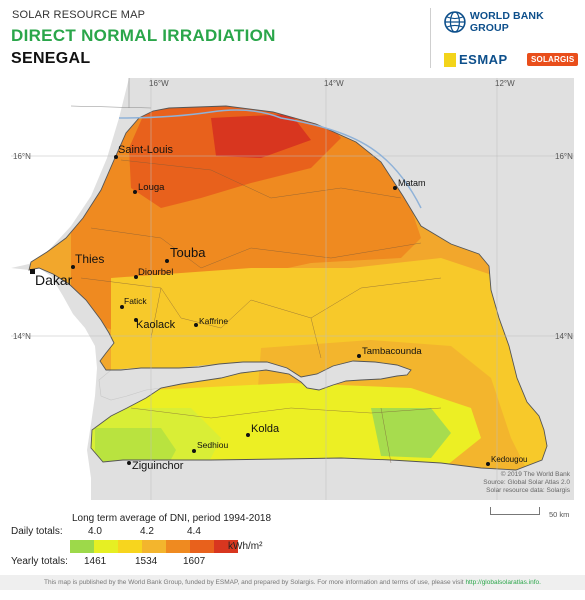 The image size is (585, 600). What do you see at coordinates (503, 582) in the screenshot?
I see `footer-link: http://globalsolaratlas.info.` at bounding box center [503, 582].